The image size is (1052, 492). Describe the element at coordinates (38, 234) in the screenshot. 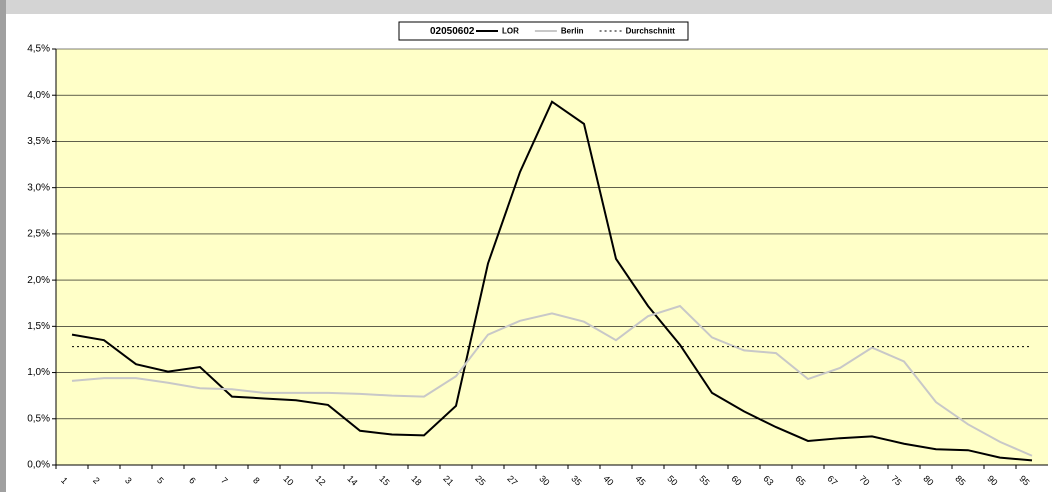

I see `y-tick-label: 2,5%` at that location.